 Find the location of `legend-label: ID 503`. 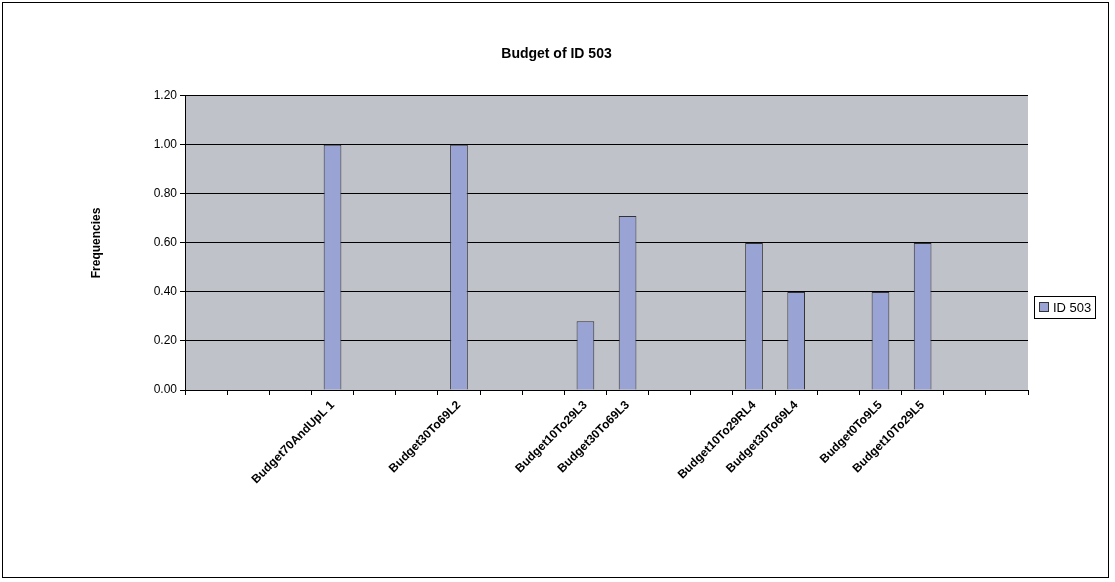

legend-label: ID 503 is located at coordinates (1072, 307).